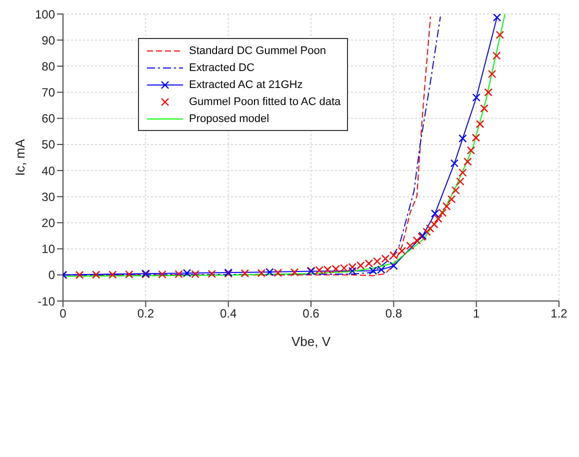 This screenshot has height=457, width=579. Describe the element at coordinates (476, 313) in the screenshot. I see `x-tick-label: 1` at that location.